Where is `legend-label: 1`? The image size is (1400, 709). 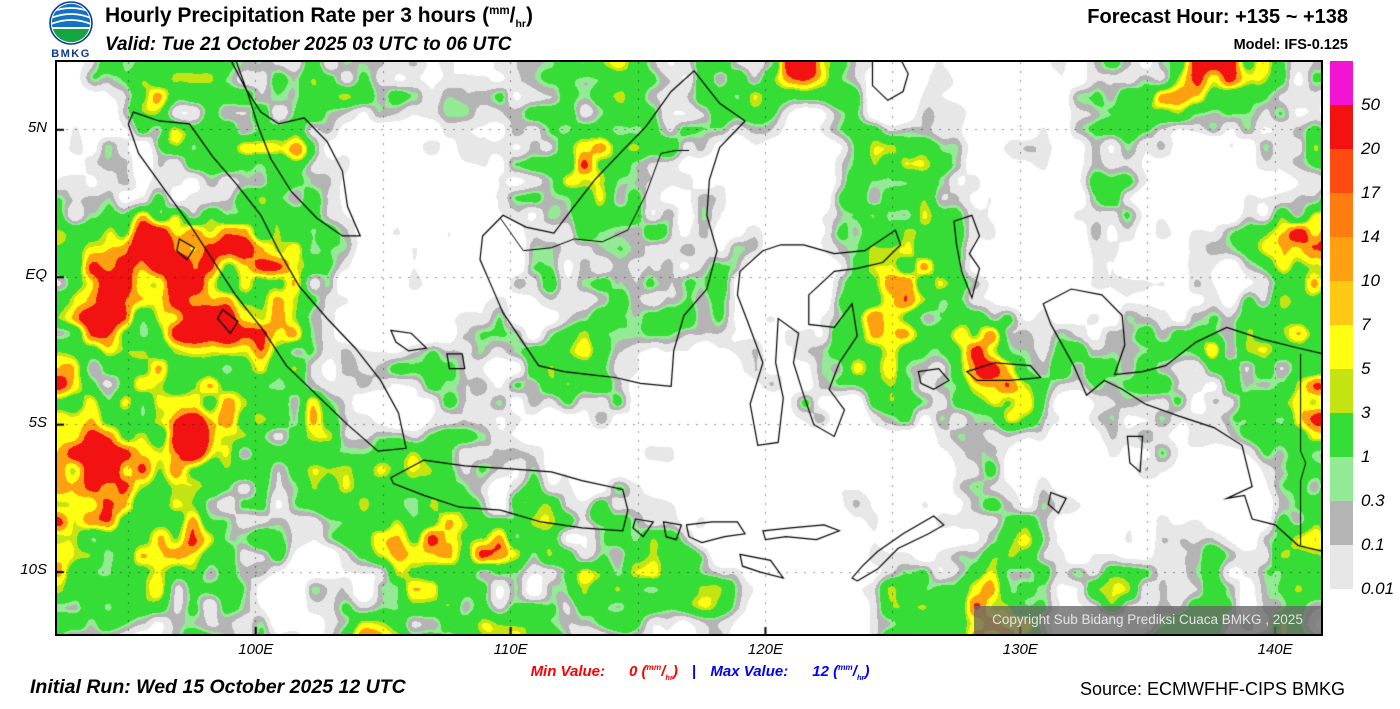 legend-label: 1 is located at coordinates (1366, 456).